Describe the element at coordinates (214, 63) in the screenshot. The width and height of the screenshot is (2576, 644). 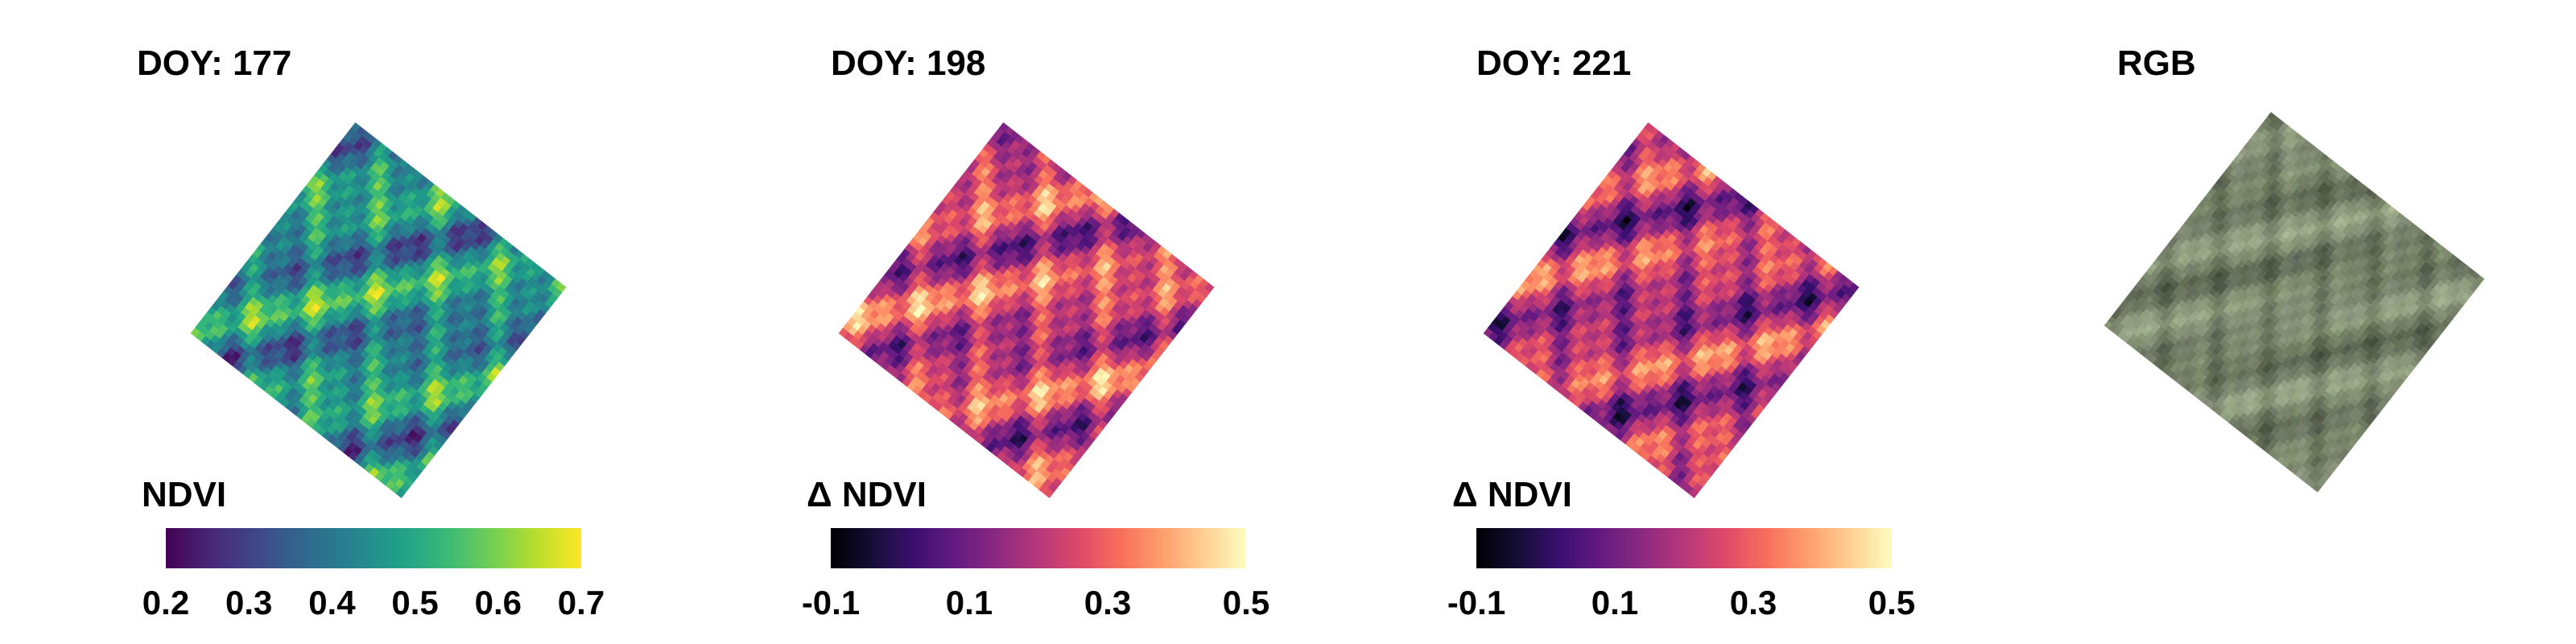
I see `panel-title: DOY: 177` at that location.